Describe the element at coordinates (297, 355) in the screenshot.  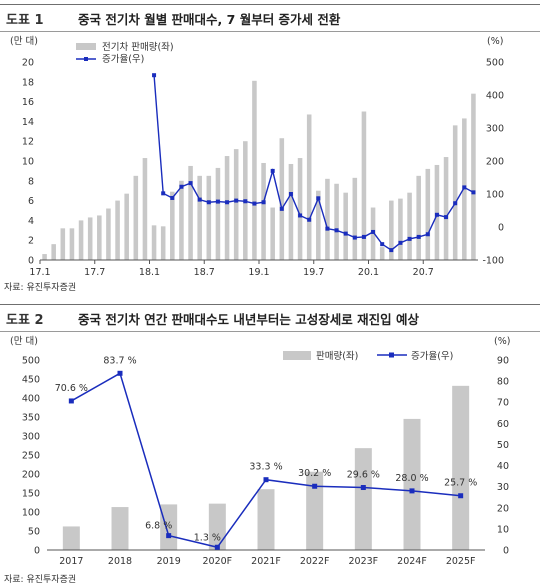
I see `legend-swatch-sales` at that location.